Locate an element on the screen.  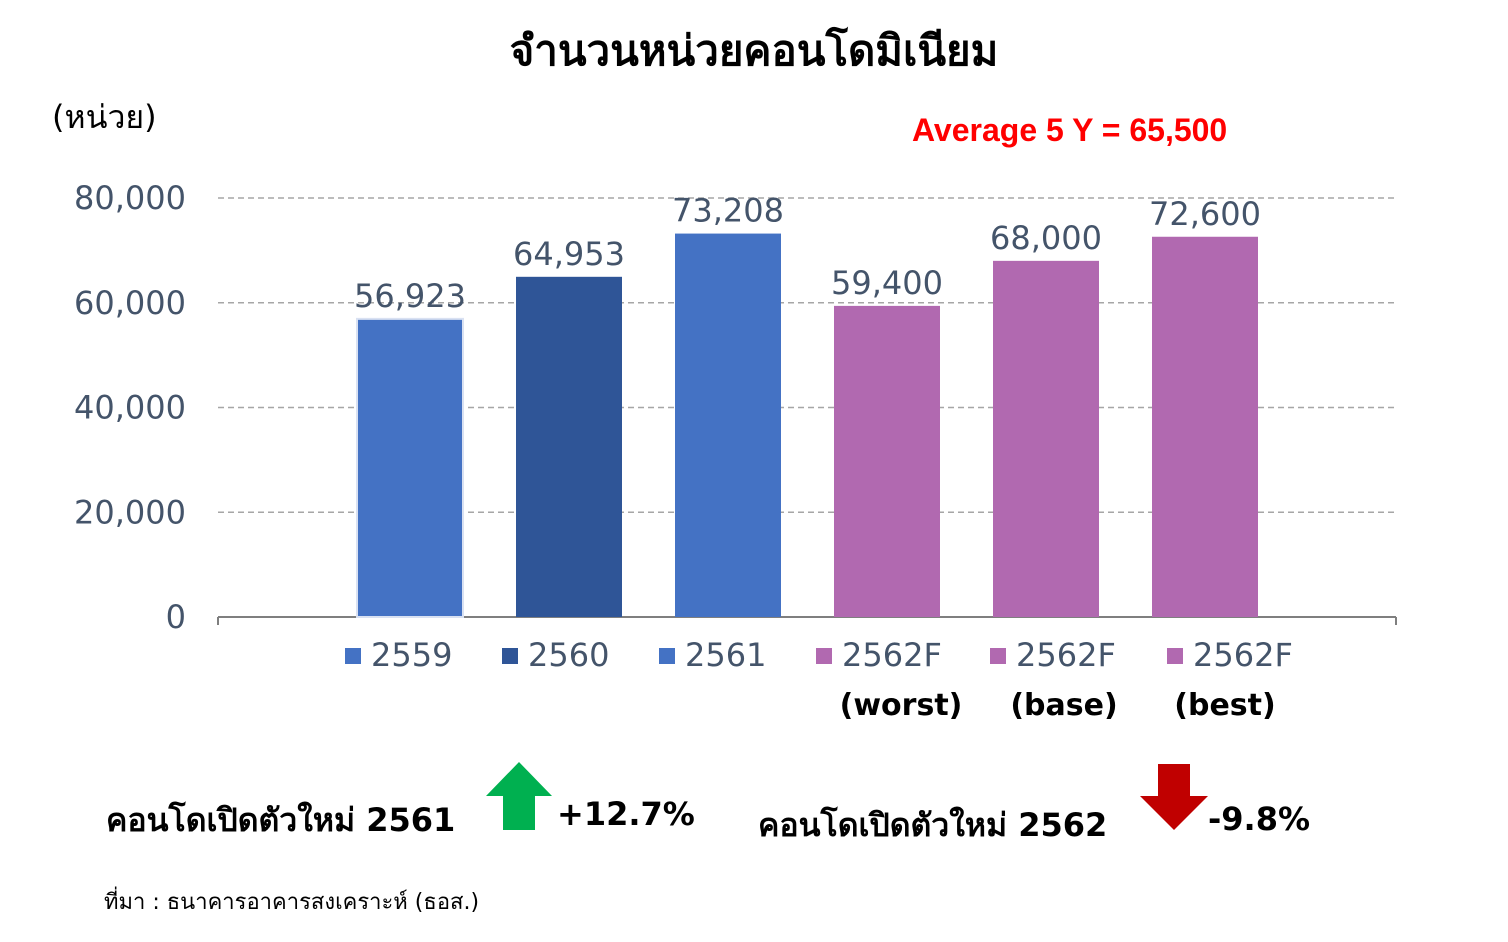
note-2562-label: คอนโดเปิดตัวใหม่ 2562 is located at coordinates (933, 825).